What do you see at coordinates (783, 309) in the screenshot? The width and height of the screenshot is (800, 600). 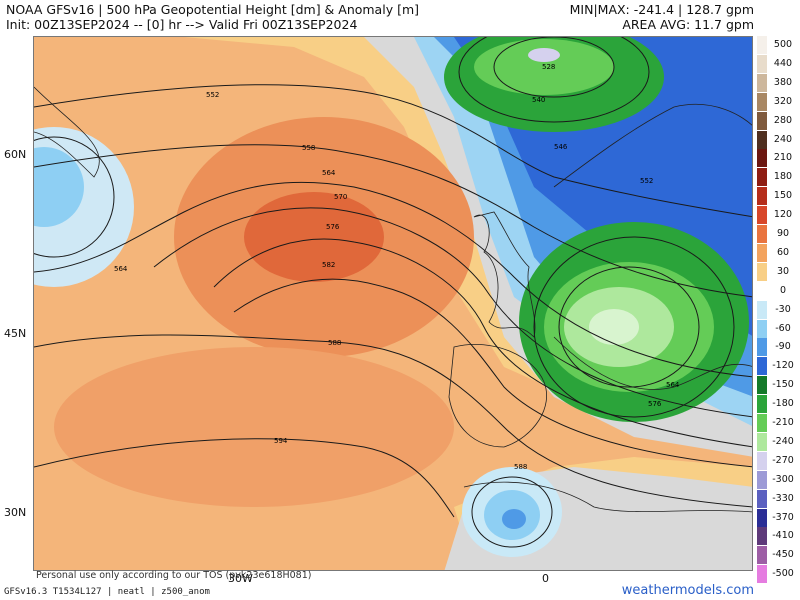 I see `colorbar-label: -30` at bounding box center [783, 309].